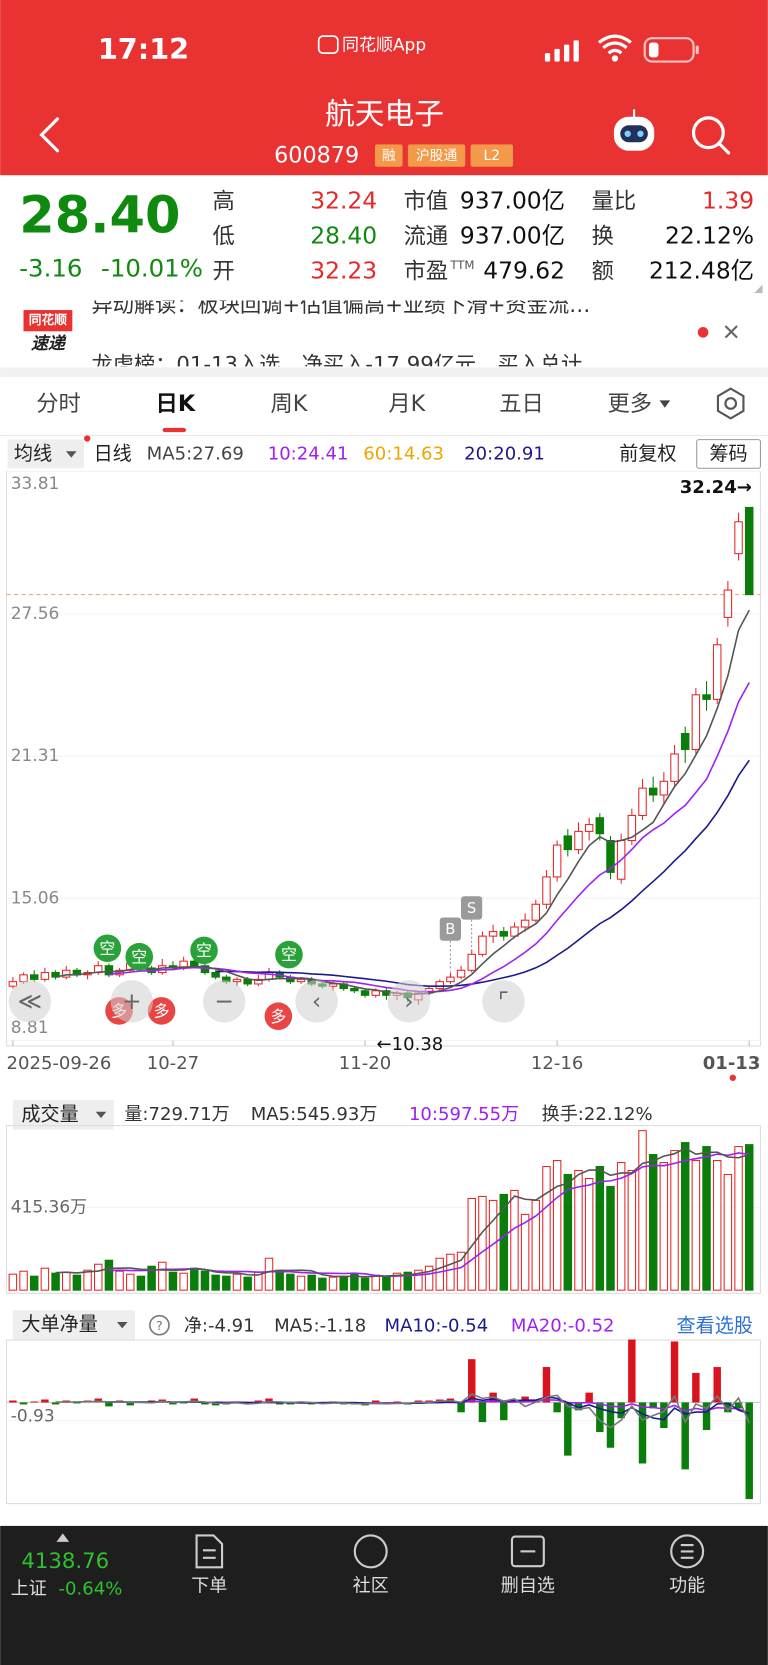 This screenshot has width=768, height=1665. Describe the element at coordinates (603, 236) in the screenshot. I see `field-label: 换` at that location.